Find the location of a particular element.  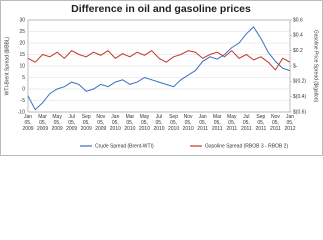

y2-tick-label: $(0.2) is located at coordinates (299, 82).